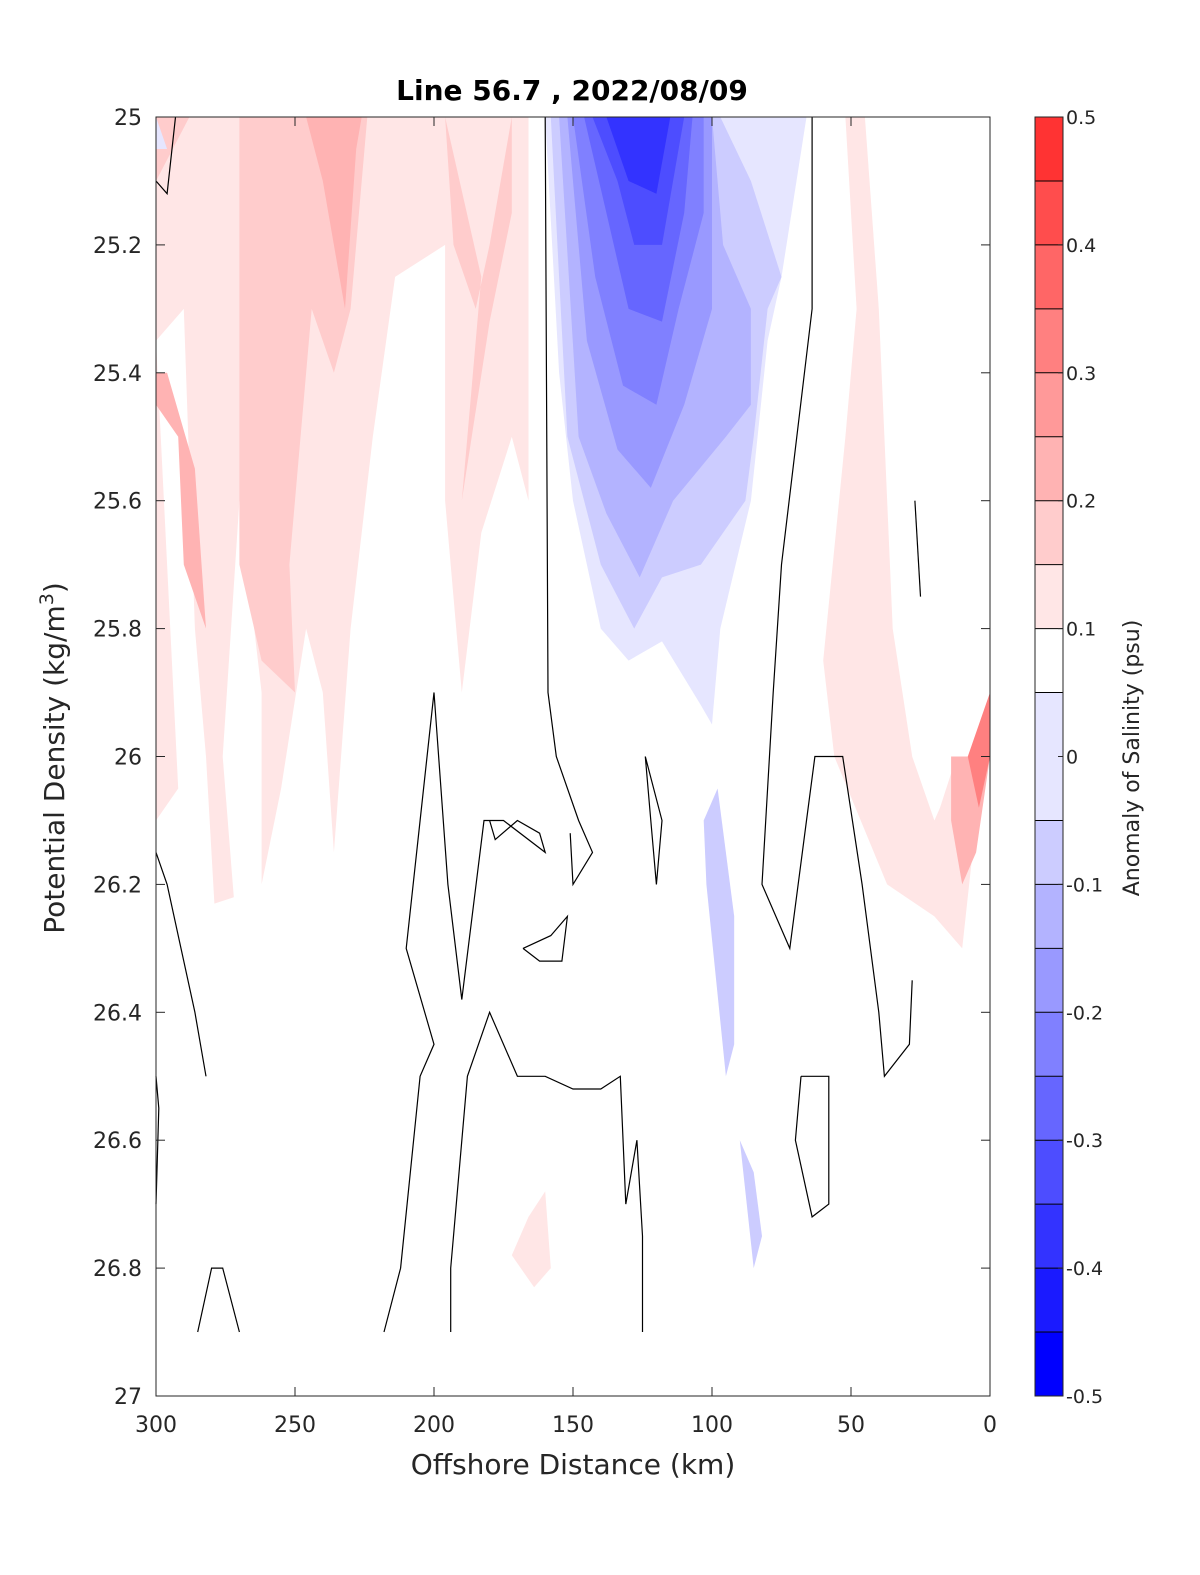 This screenshot has width=1200, height=1575. What do you see at coordinates (128, 1397) in the screenshot?
I see `y-tick-label: 27` at bounding box center [128, 1397].